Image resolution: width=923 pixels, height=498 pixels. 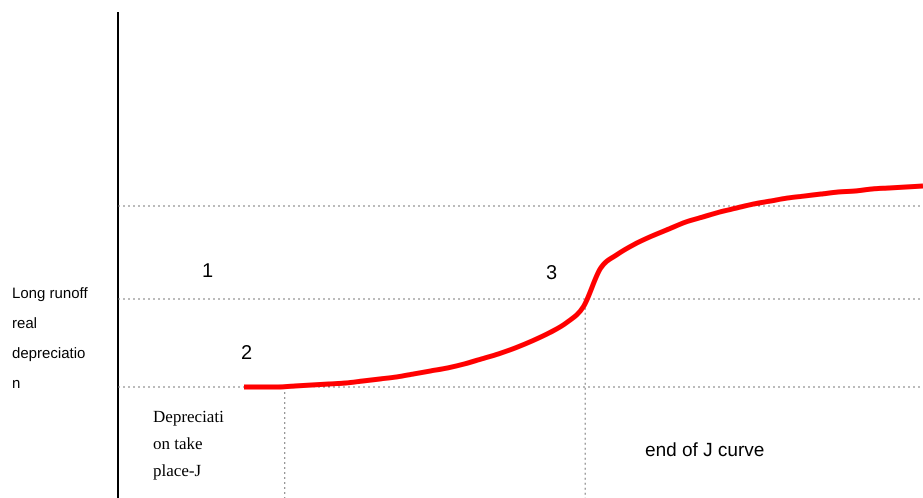 I want to click on text: end of J curve, so click(x=704, y=450).